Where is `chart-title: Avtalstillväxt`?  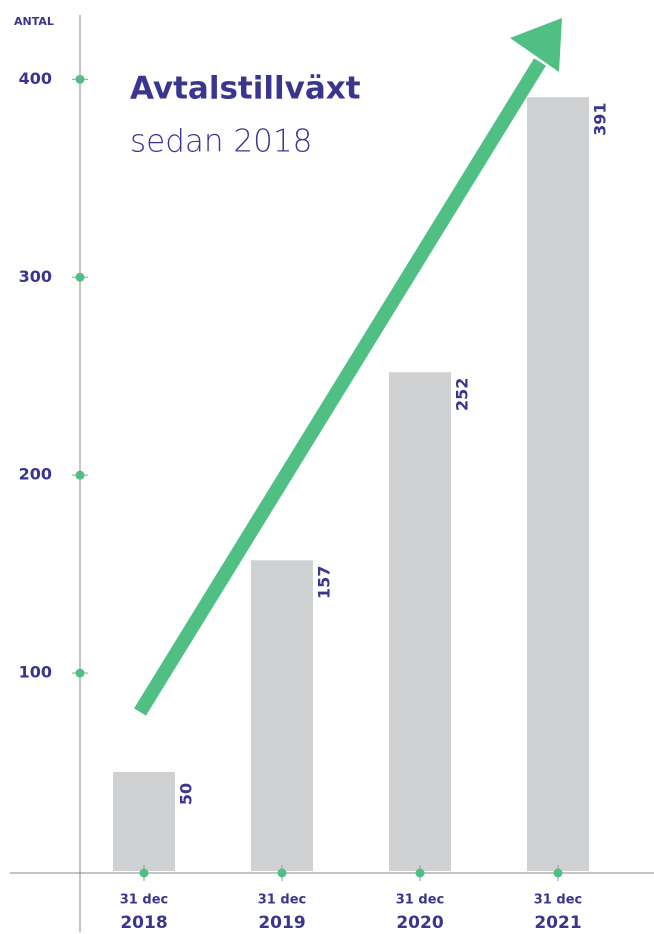
chart-title: Avtalstillväxt is located at coordinates (245, 89).